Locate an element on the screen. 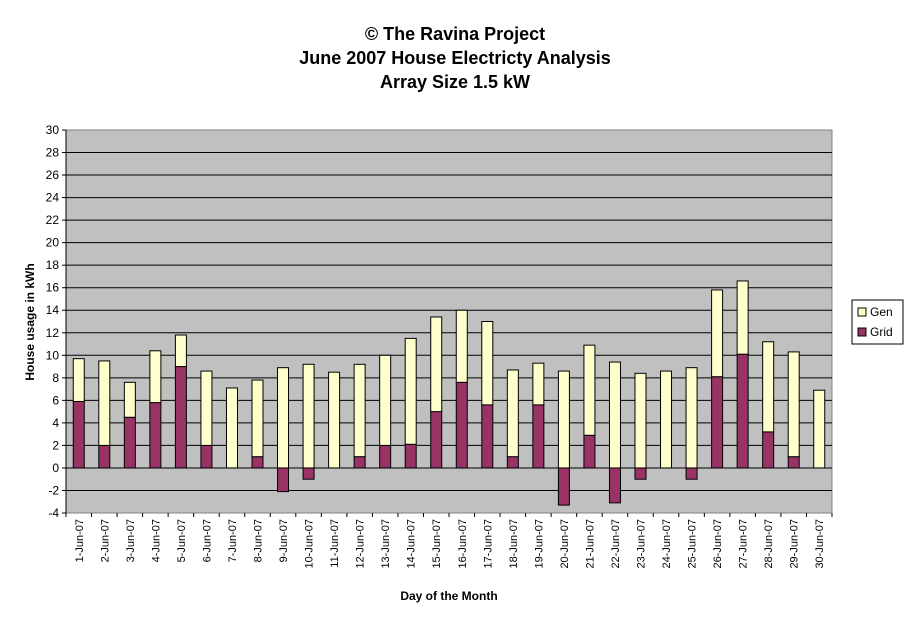  x-tick-label: 12-Jun-07 is located at coordinates (361, 544).